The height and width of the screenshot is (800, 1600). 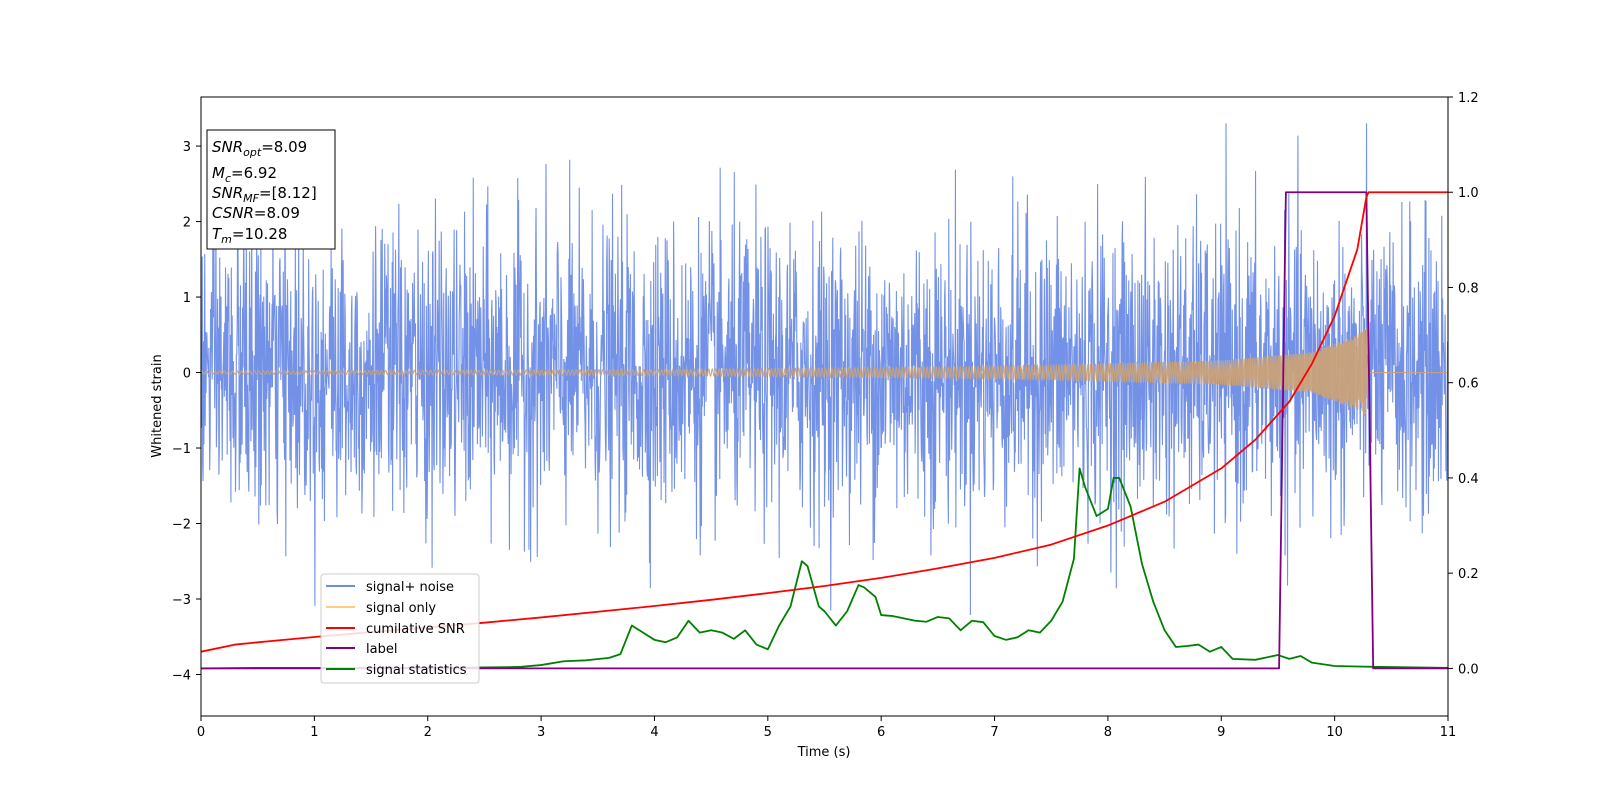 I want to click on y-right-tick-label: 1.0, so click(x=1468, y=193).